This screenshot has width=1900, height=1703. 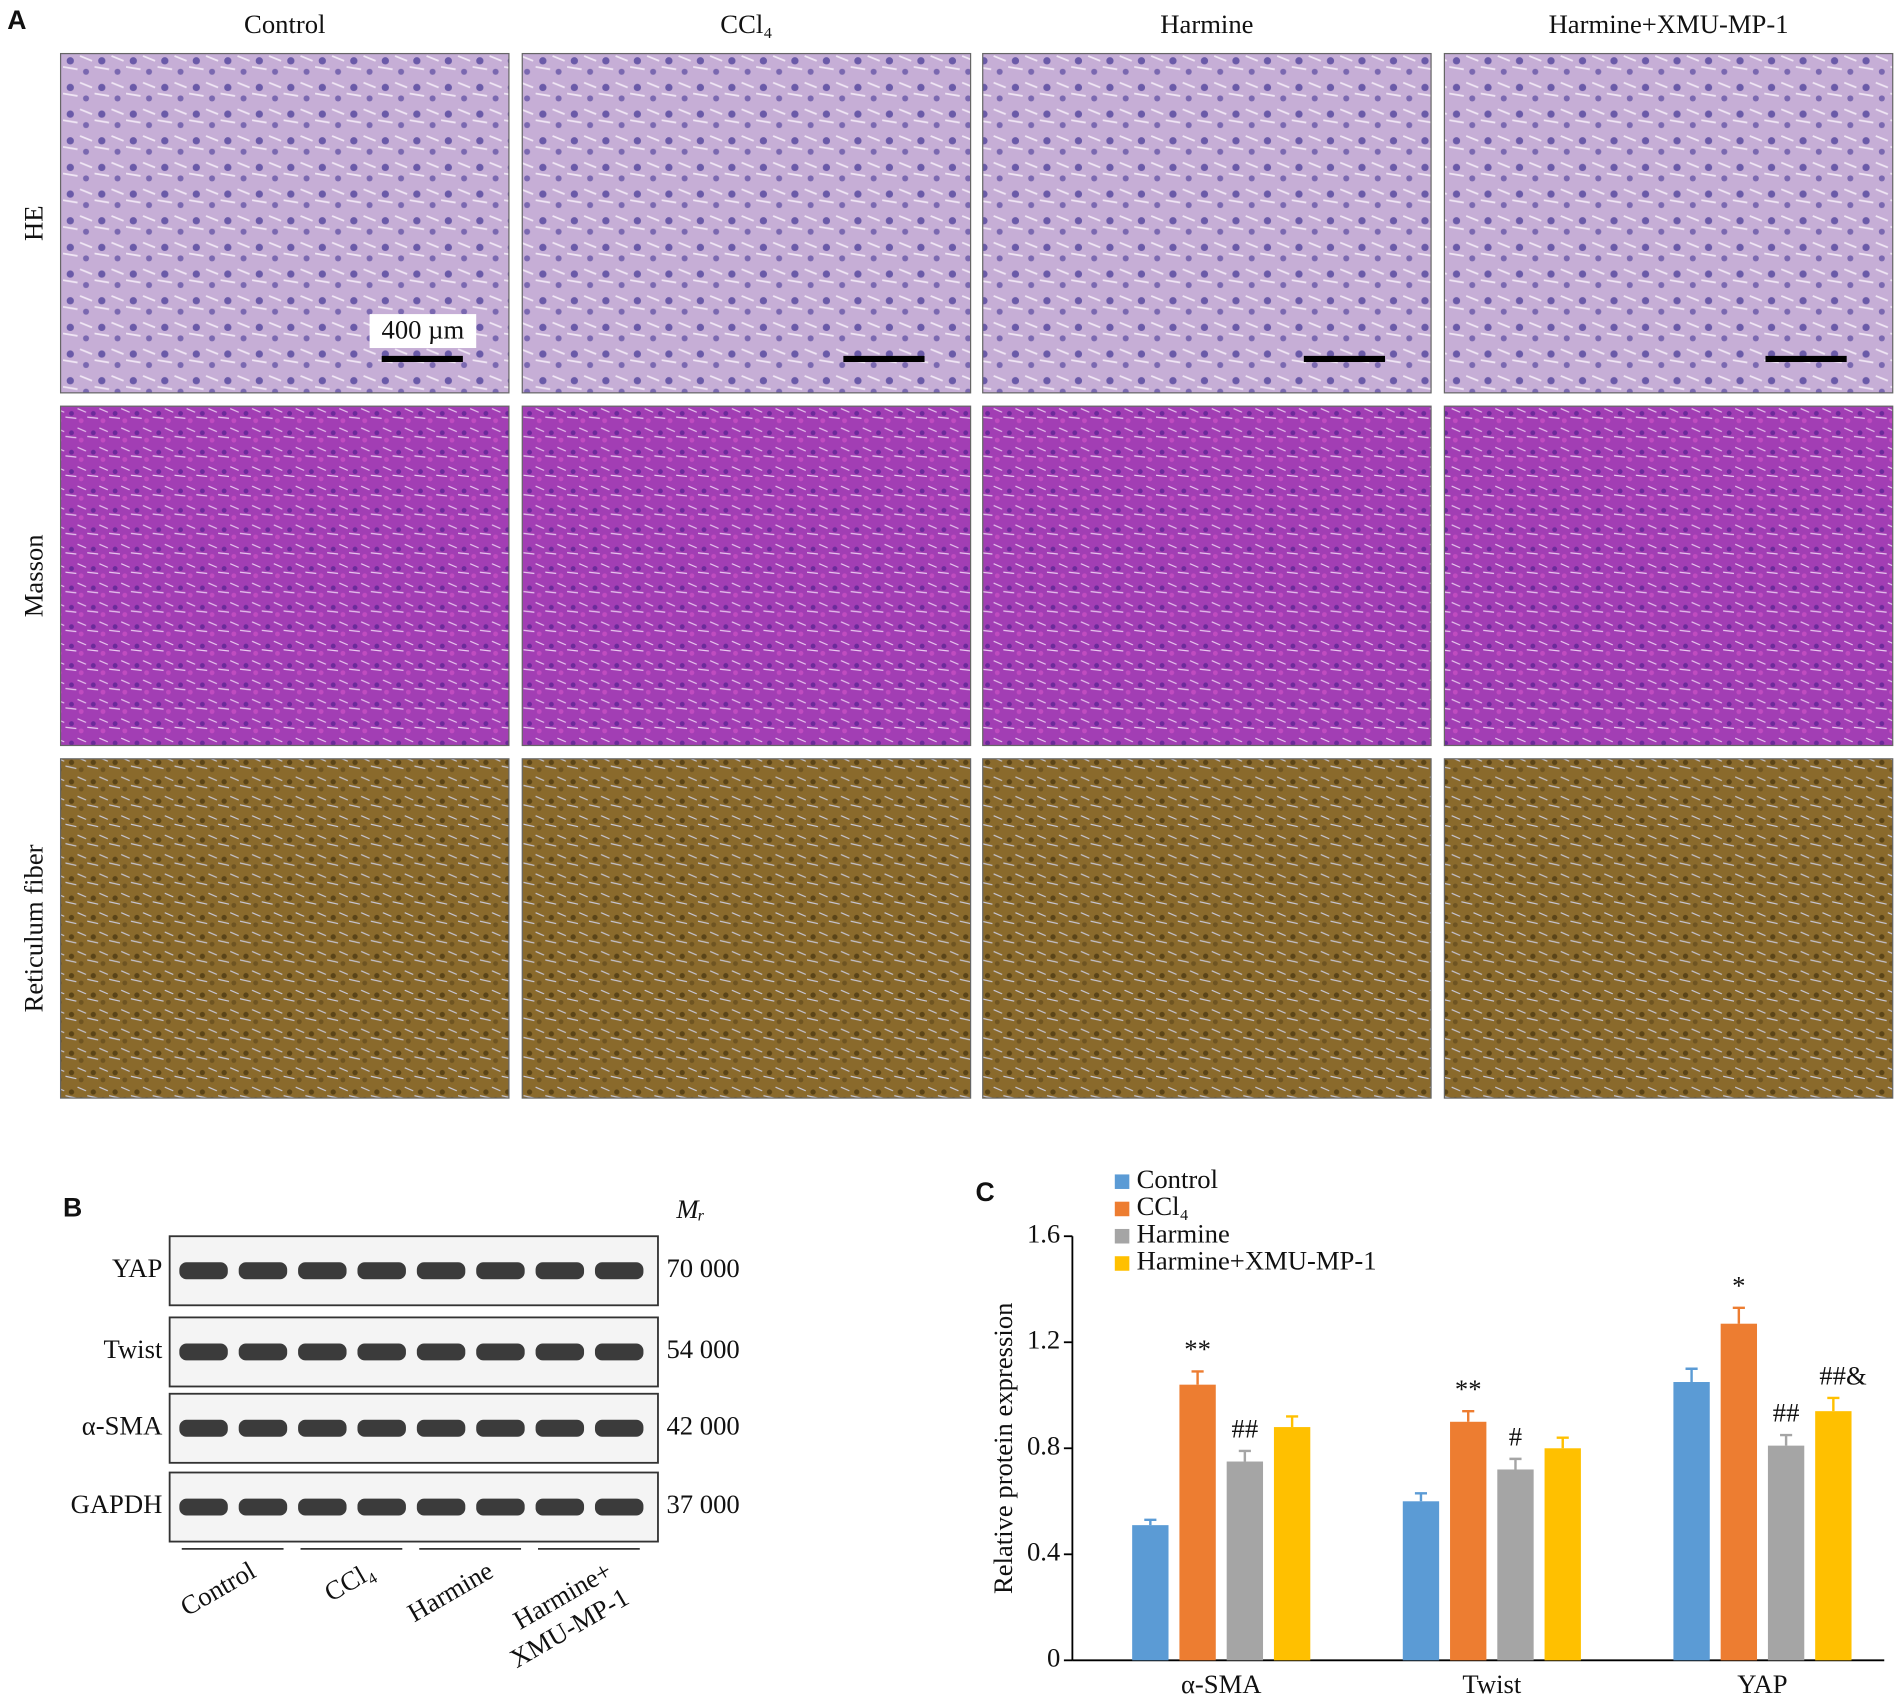 What do you see at coordinates (423, 329) in the screenshot?
I see `scale-label: 400 µm` at bounding box center [423, 329].